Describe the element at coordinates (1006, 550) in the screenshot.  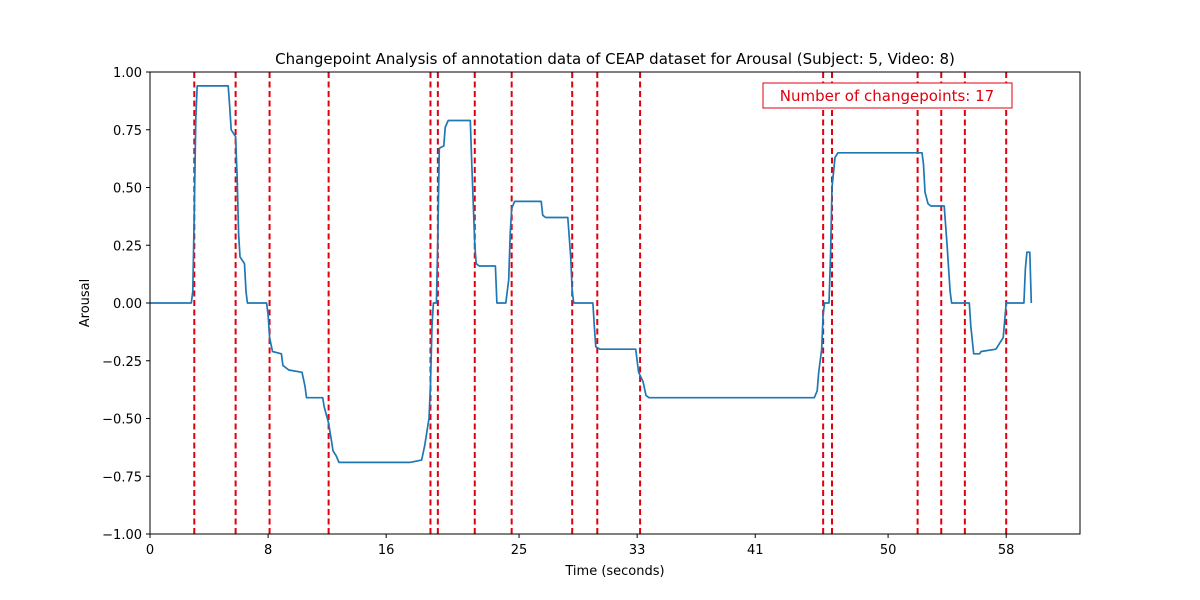
I see `x-tick-label: 58` at that location.